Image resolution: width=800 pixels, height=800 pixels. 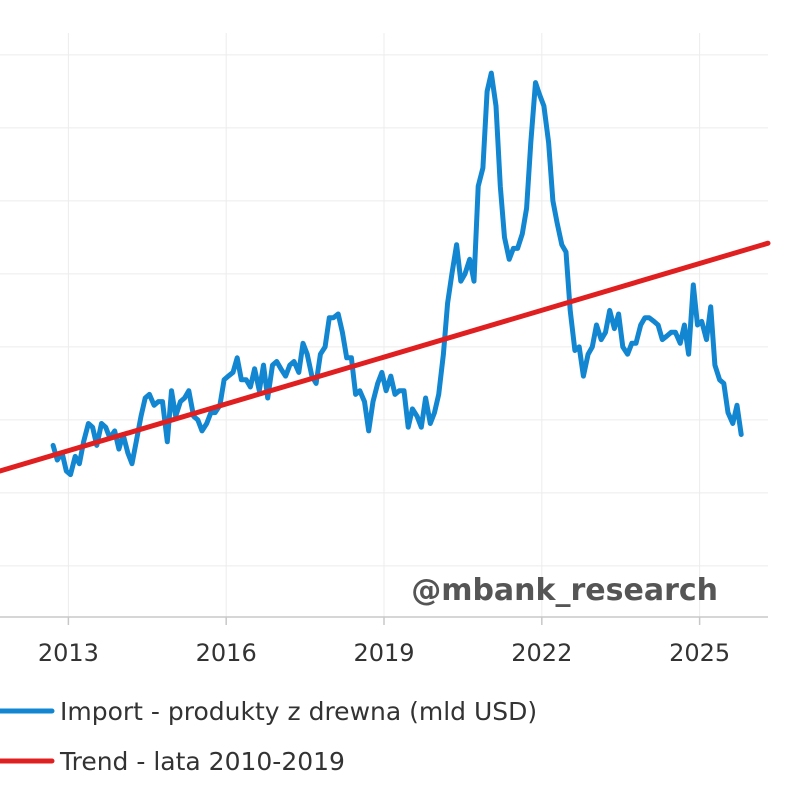 I want to click on x-tick-label: 2016, so click(x=226, y=653).